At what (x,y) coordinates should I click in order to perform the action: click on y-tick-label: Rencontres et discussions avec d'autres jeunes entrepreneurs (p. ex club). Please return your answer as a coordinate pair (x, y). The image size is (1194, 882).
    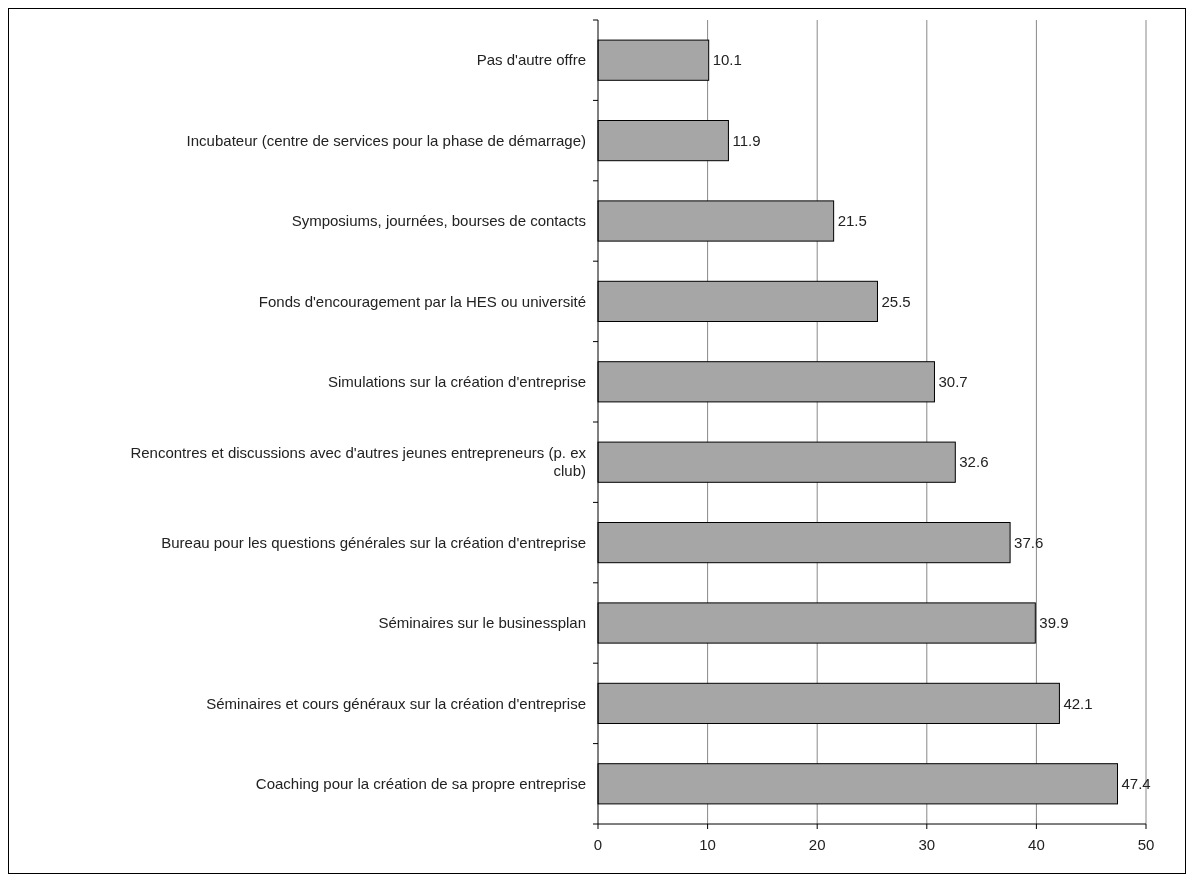
    Looking at the image, I should click on (358, 462).